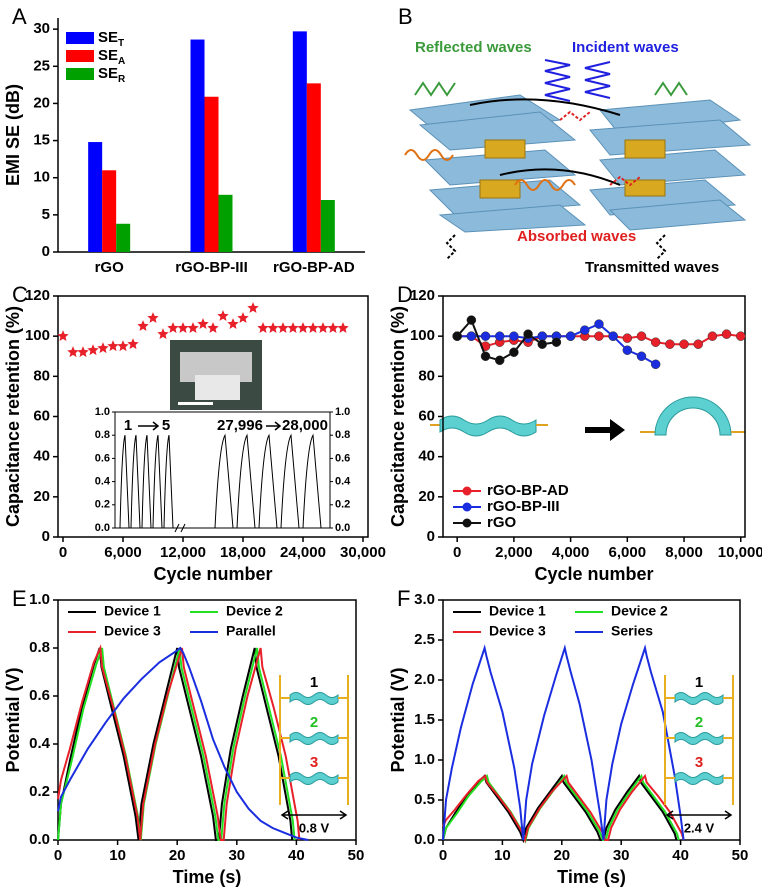  Describe the element at coordinates (343, 482) in the screenshot. I see `inset-tick-label: 0.4` at that location.